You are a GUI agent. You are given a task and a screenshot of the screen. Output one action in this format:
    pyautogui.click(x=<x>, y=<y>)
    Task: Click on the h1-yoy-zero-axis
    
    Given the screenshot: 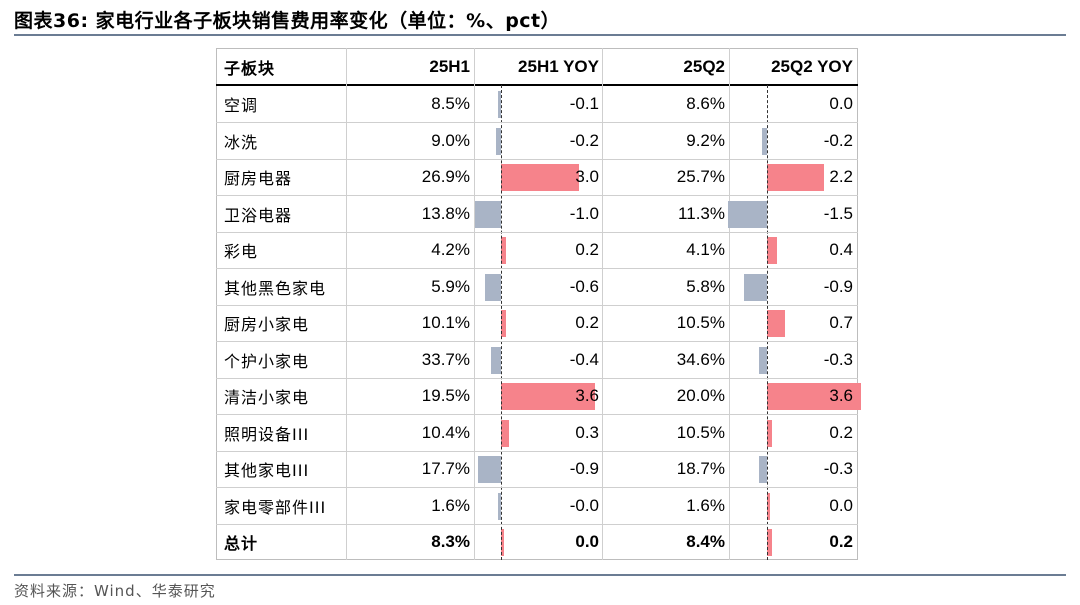 What is the action you would take?
    pyautogui.click(x=501, y=322)
    